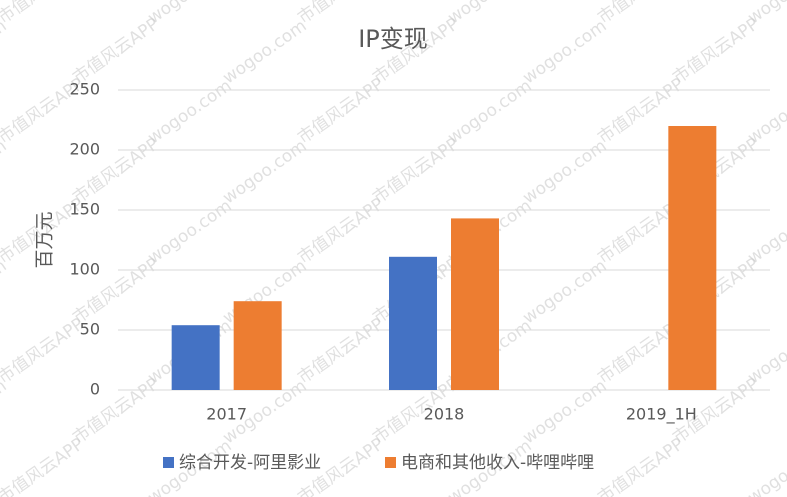 The width and height of the screenshot is (787, 497). What do you see at coordinates (84, 89) in the screenshot?
I see `y-tick-label: 250` at bounding box center [84, 89].